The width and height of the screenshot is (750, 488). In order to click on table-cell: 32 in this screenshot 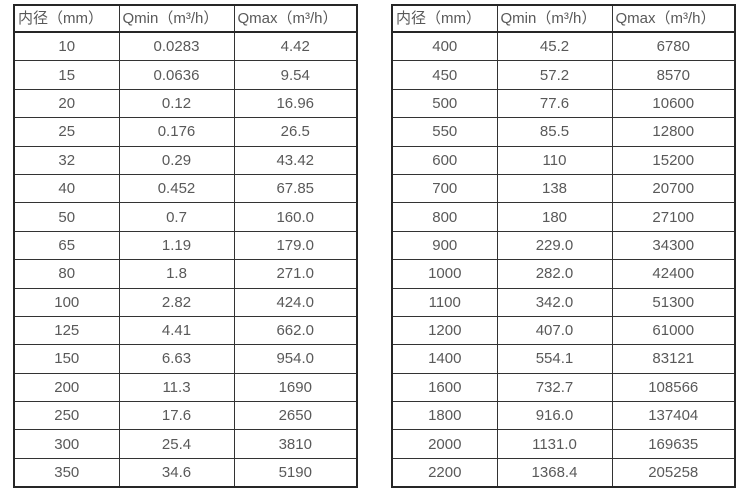, I will do `click(66, 160)`.